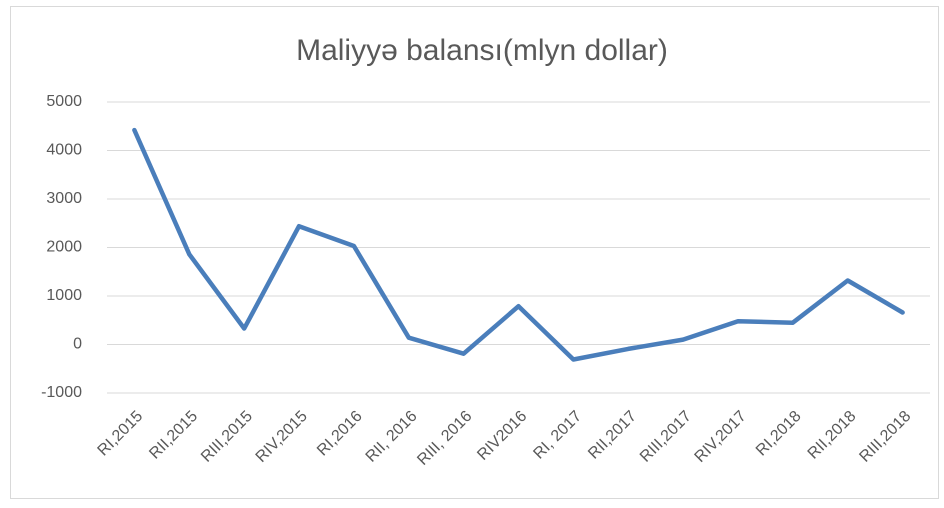 This screenshot has width=944, height=508. I want to click on y-tick-label: 5000, so click(64, 101).